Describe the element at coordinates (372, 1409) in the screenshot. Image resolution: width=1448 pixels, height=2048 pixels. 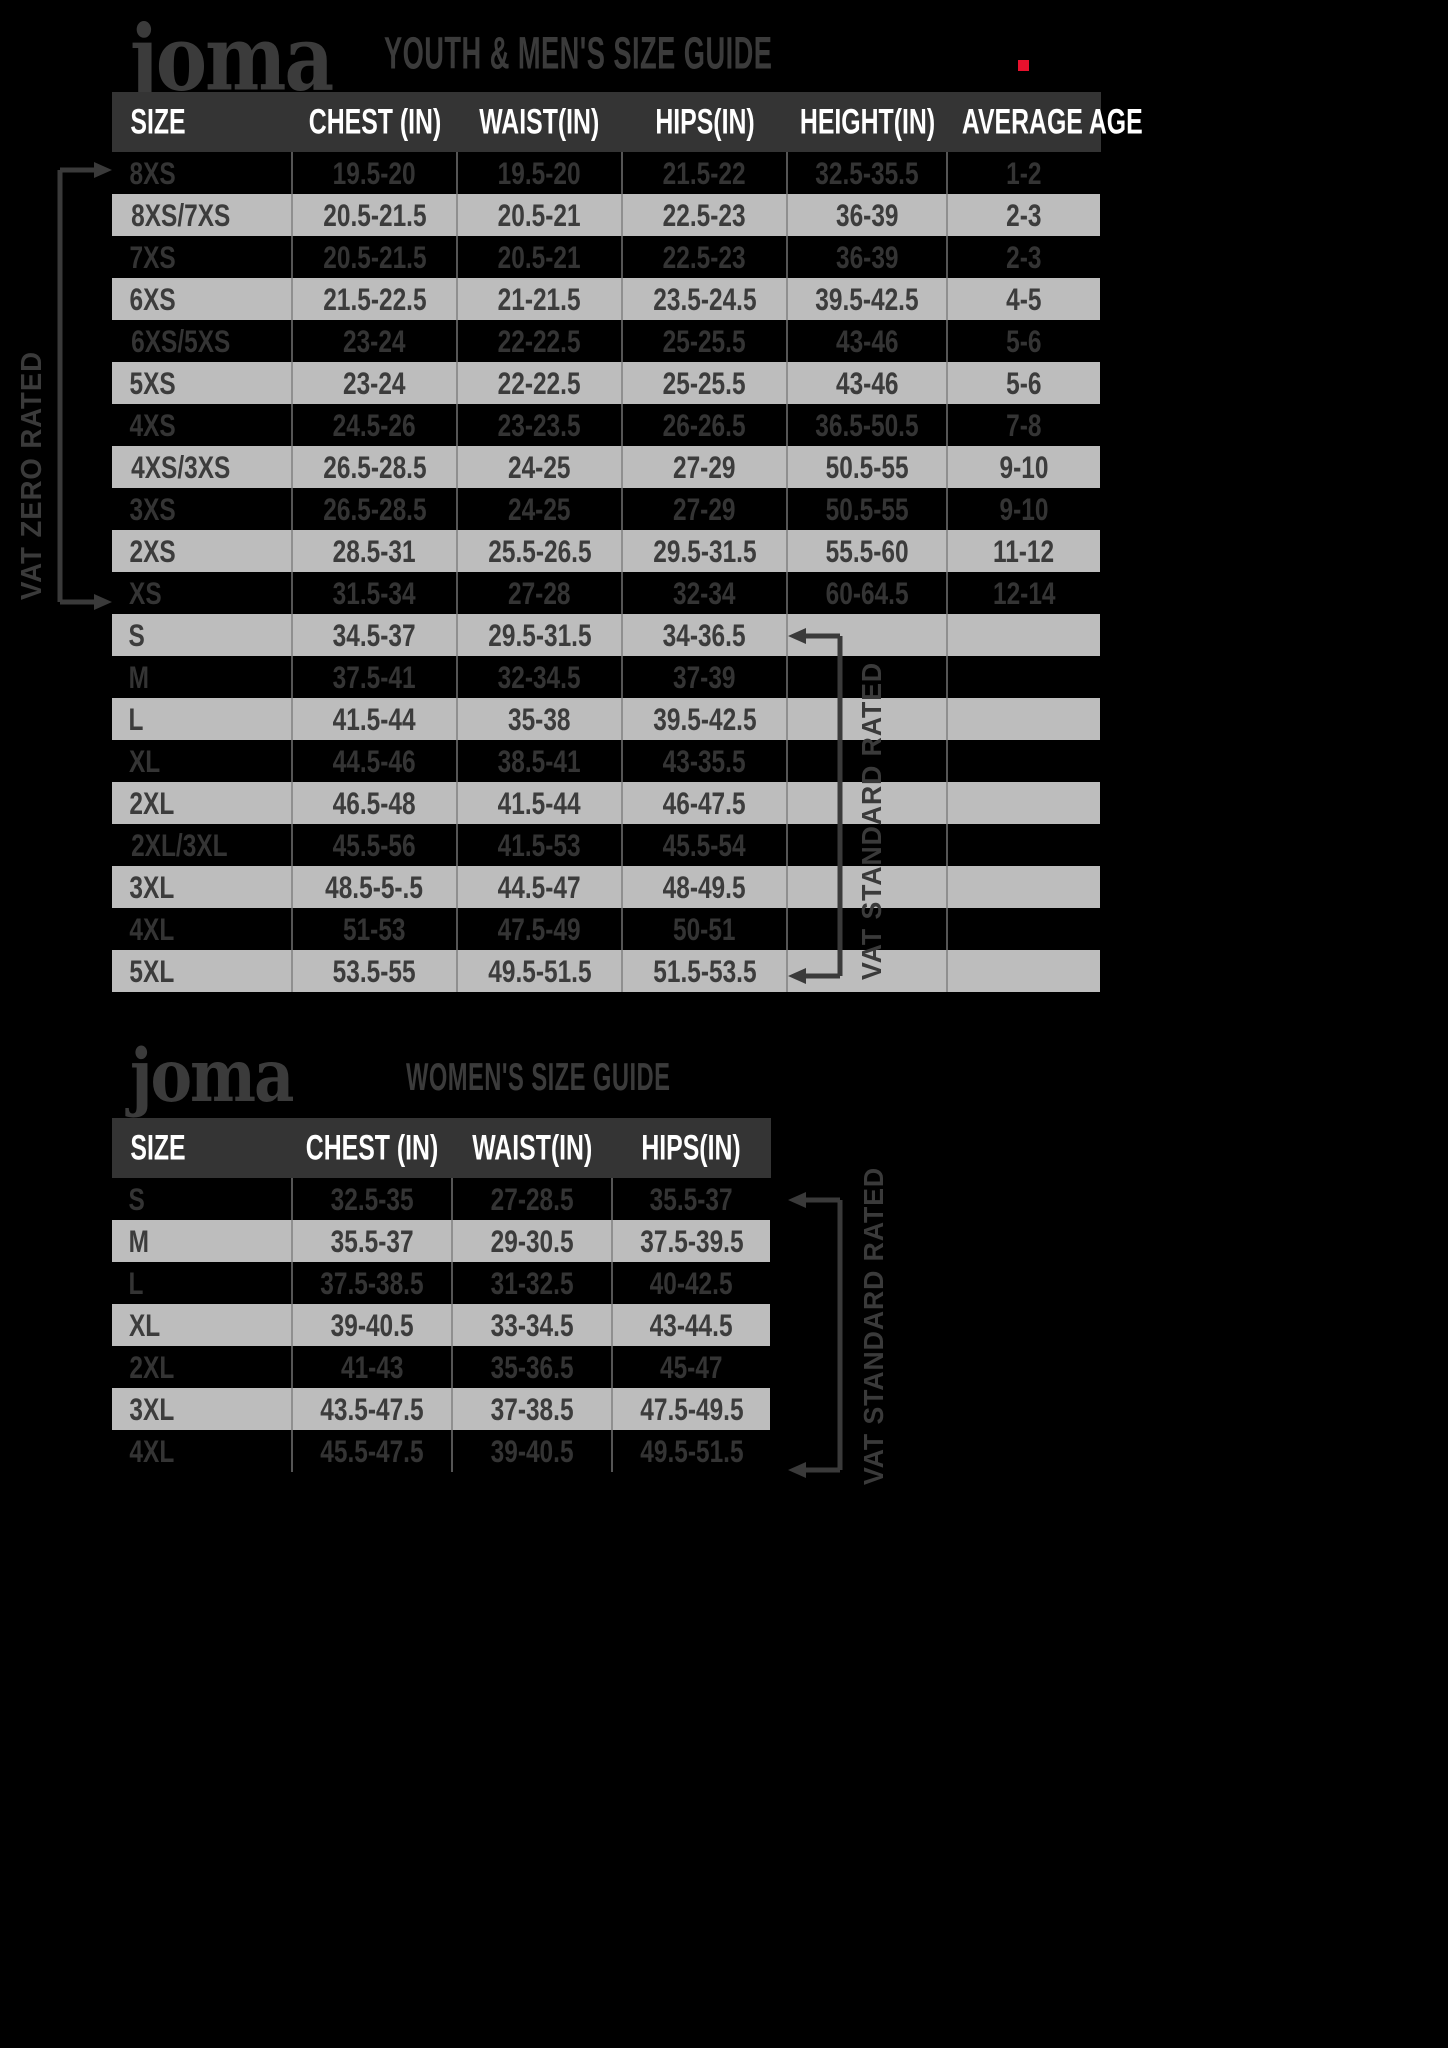
I see `womens-cell-chest: 43.5-47.5` at that location.